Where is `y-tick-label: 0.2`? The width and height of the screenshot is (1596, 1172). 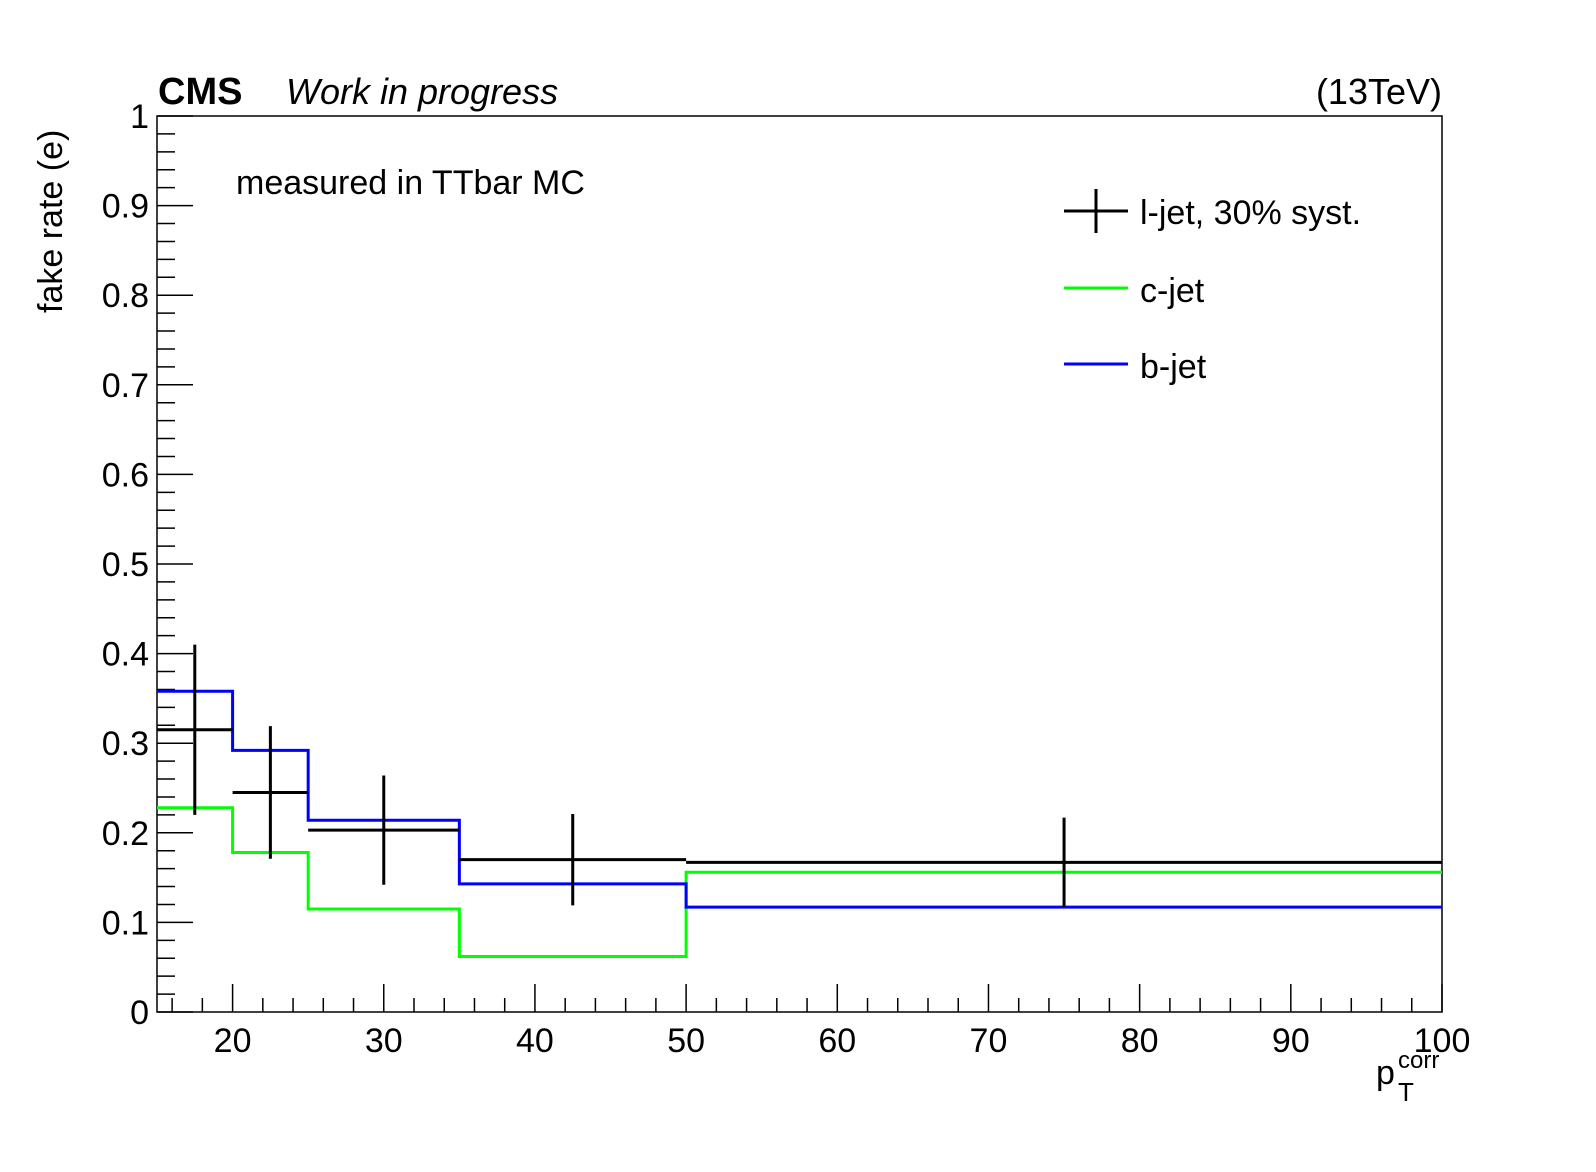
y-tick-label: 0.2 is located at coordinates (125, 834).